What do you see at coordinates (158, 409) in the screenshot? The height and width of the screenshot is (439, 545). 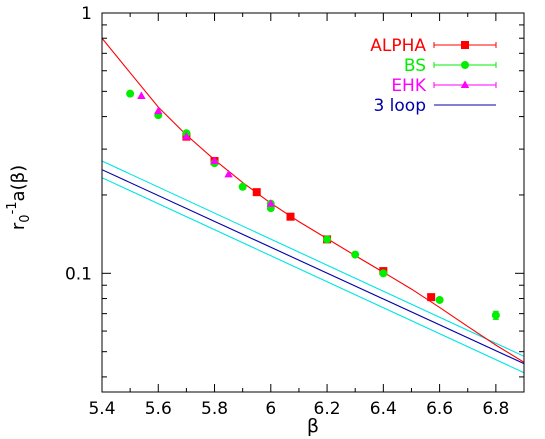 I see `x-tick-label: 5.6` at bounding box center [158, 409].